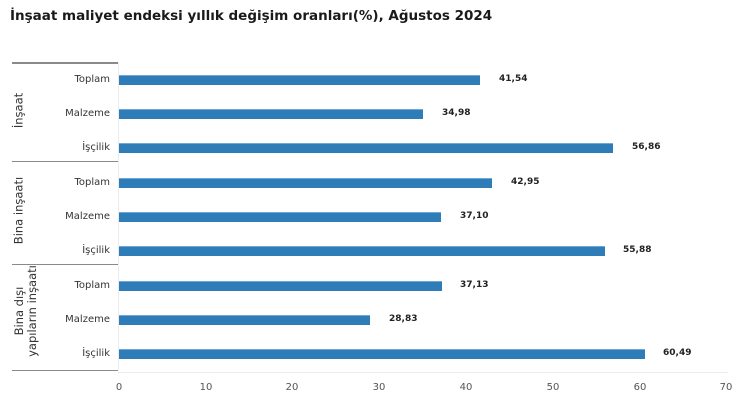 This screenshot has height=409, width=750. I want to click on value-label: 55,88, so click(637, 250).